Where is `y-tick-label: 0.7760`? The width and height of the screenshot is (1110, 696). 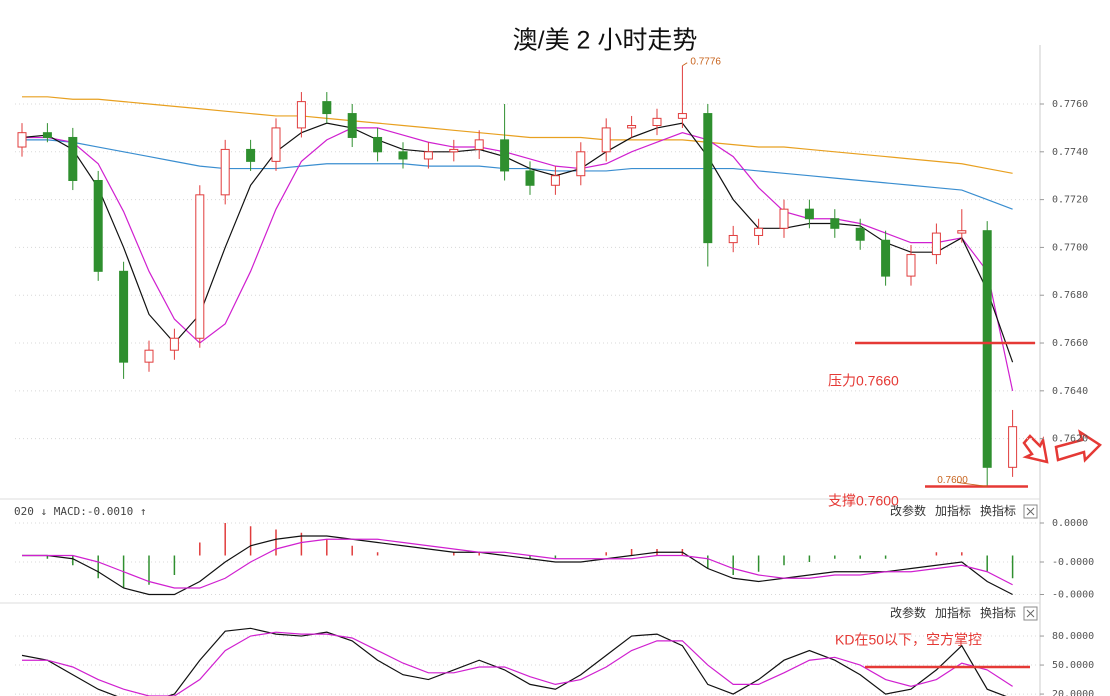
y-tick-label: 0.7760 is located at coordinates (1070, 104).